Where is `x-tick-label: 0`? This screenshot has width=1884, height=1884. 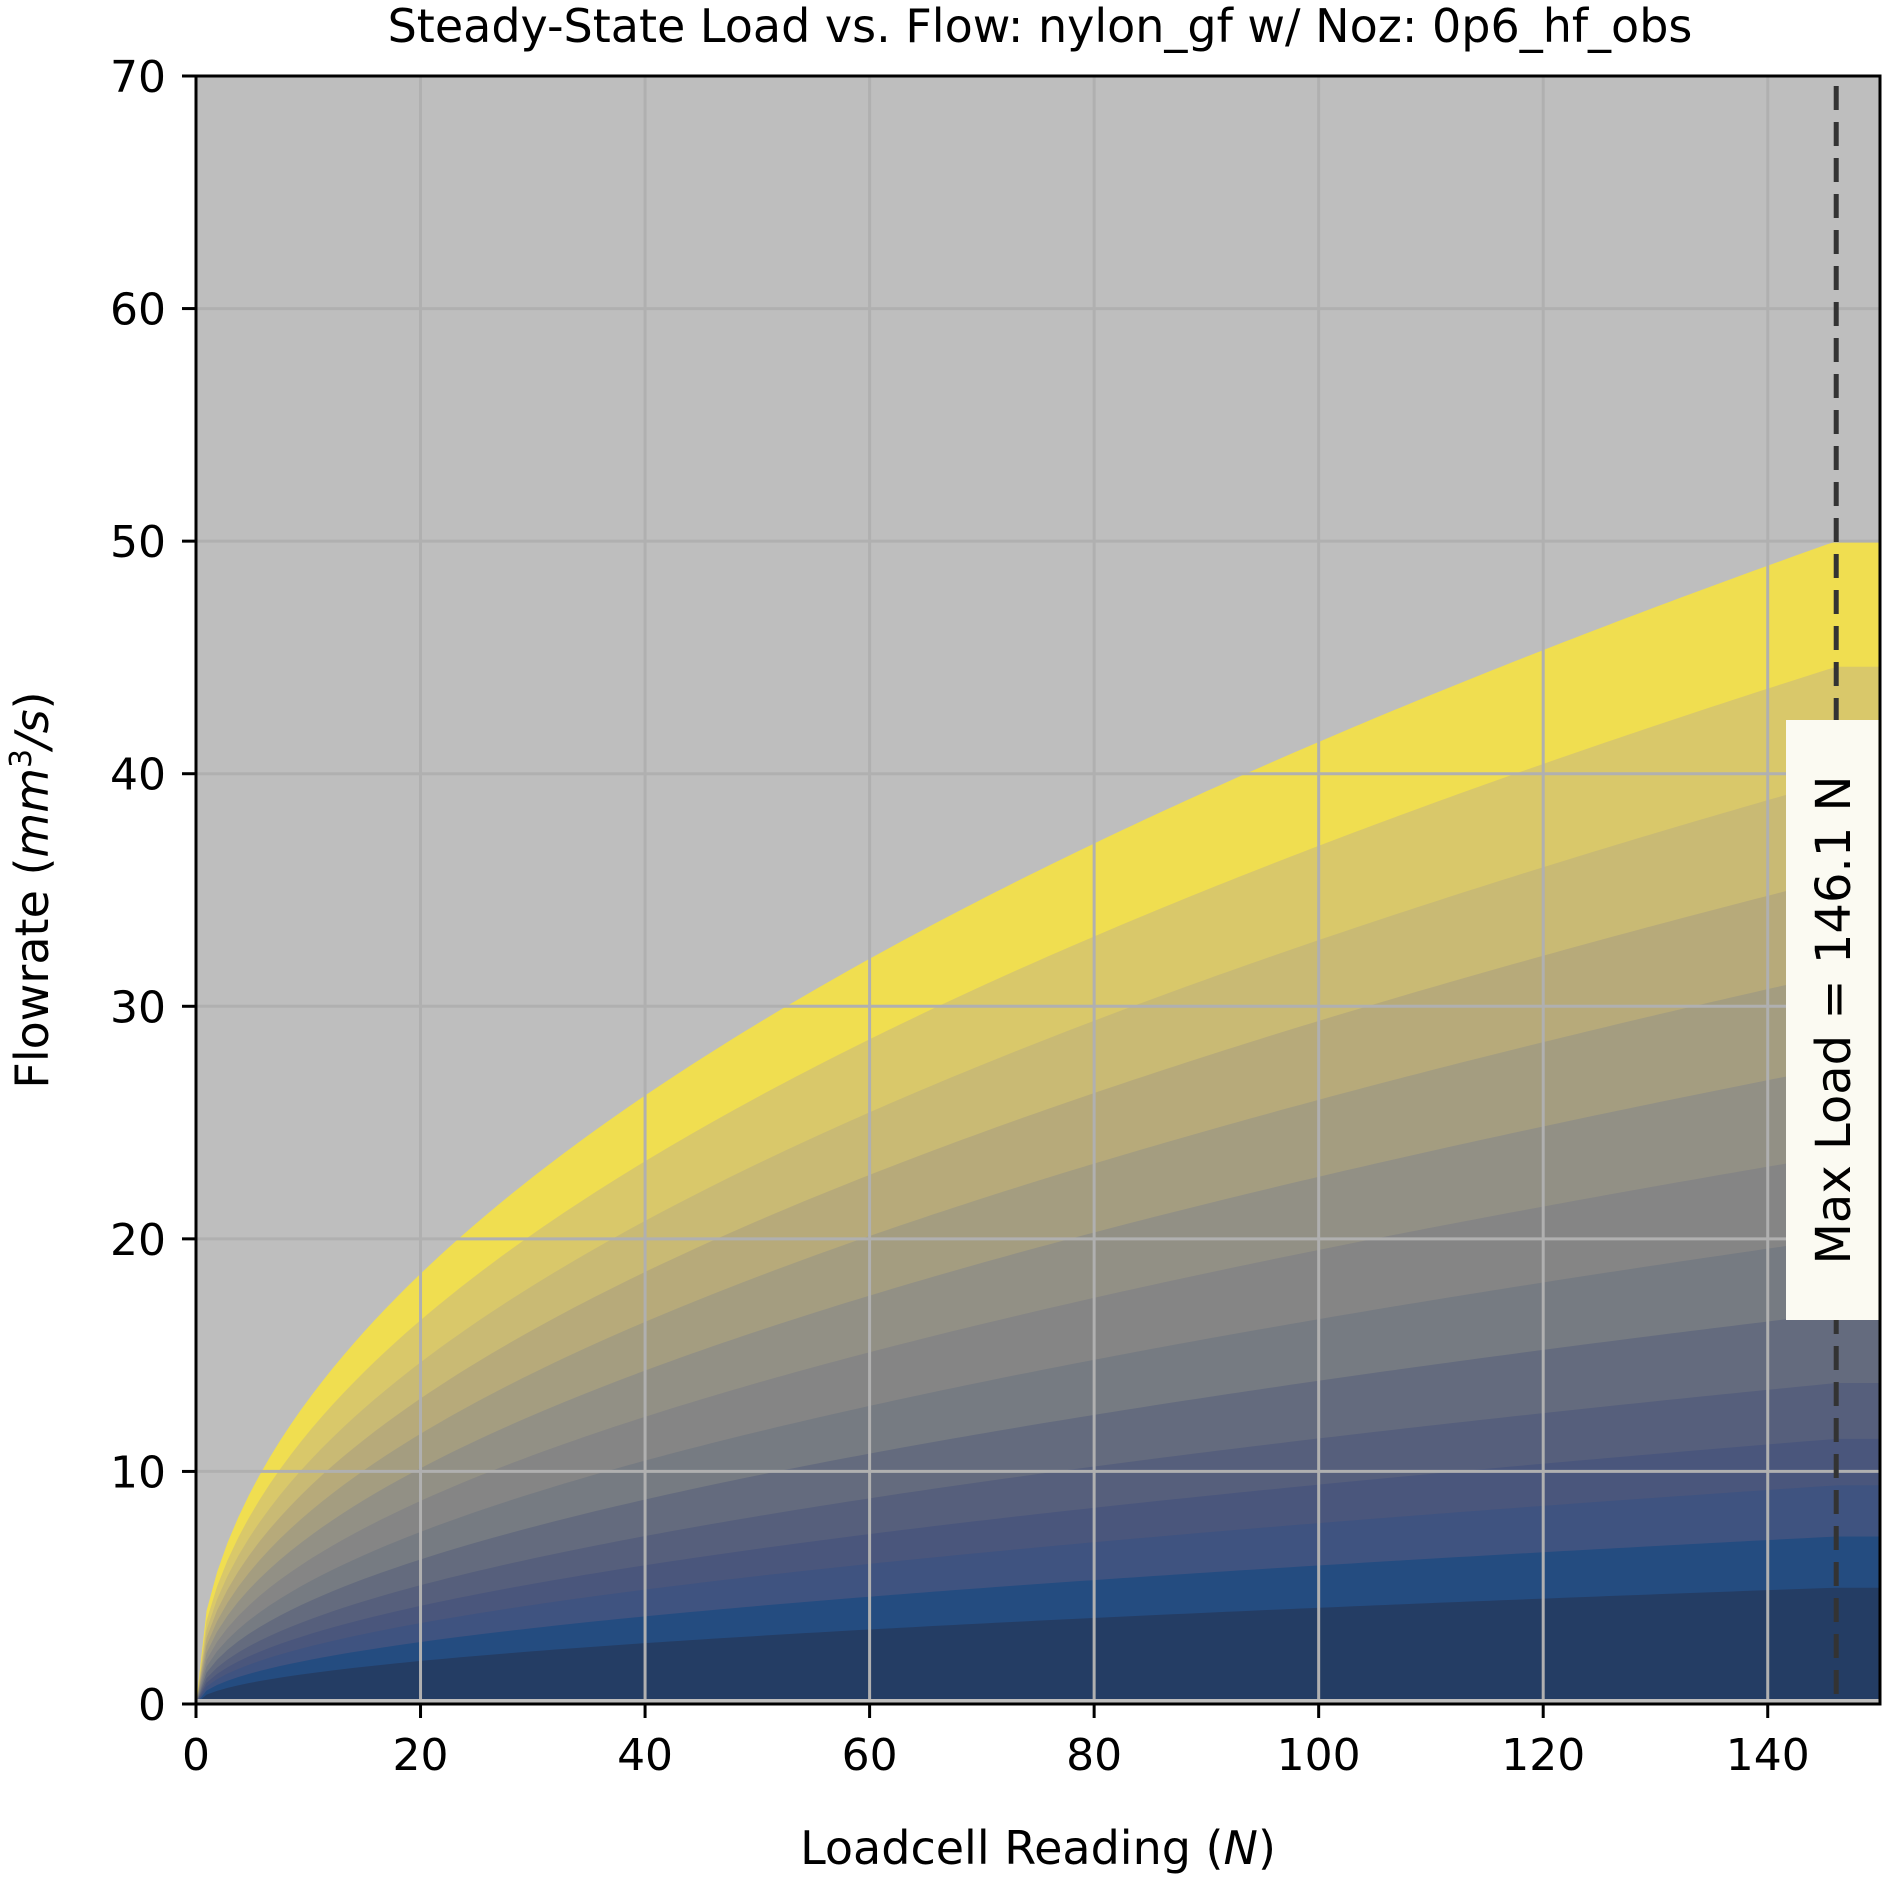
x-tick-label: 0 is located at coordinates (196, 1755).